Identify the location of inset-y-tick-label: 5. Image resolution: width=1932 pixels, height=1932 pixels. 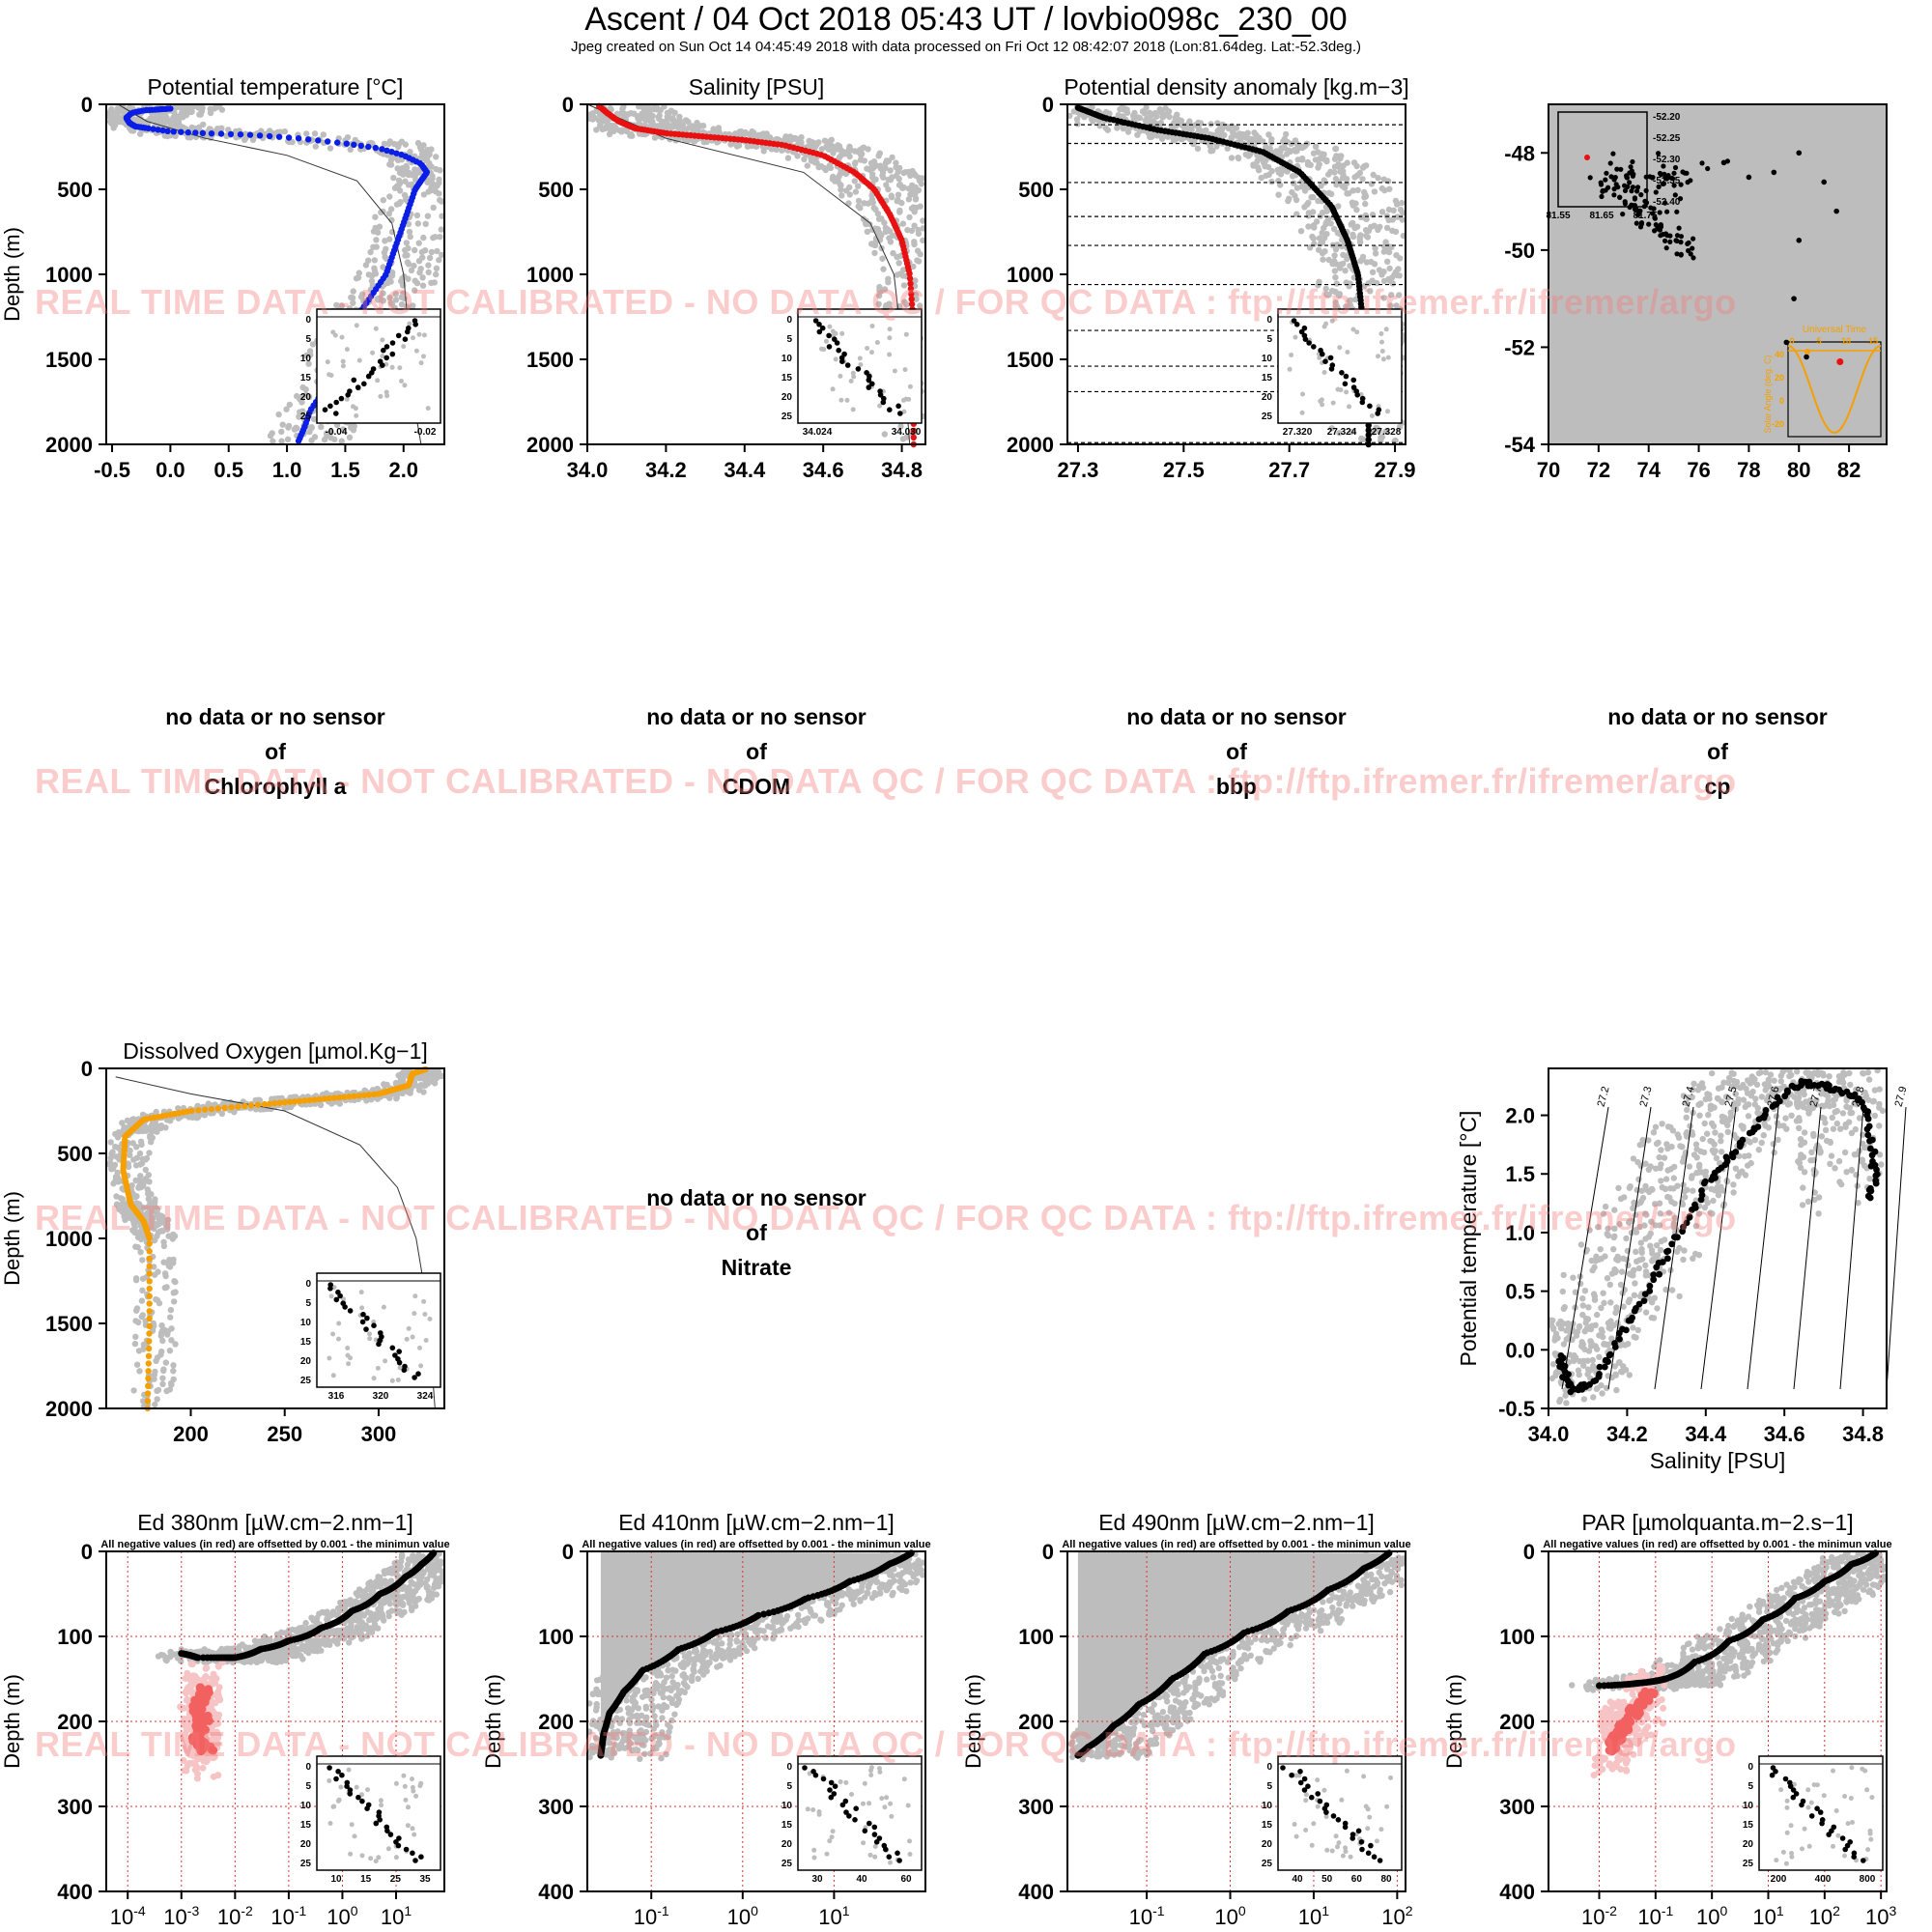
(308, 1303).